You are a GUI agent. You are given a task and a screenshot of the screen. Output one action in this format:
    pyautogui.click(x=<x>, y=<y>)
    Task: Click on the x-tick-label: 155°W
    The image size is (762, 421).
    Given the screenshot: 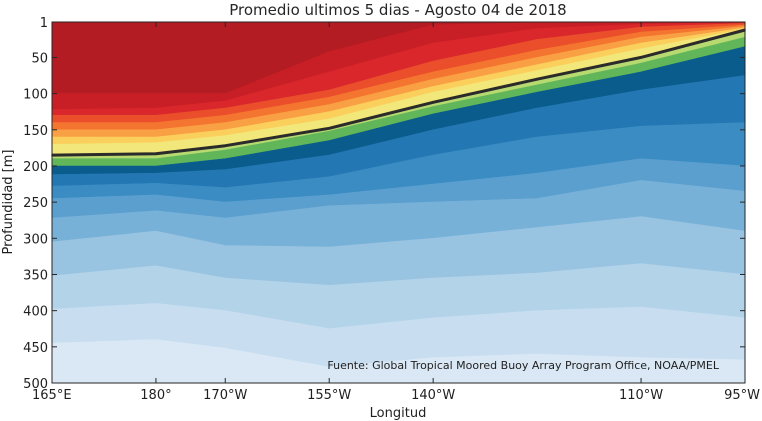 What is the action you would take?
    pyautogui.click(x=329, y=395)
    